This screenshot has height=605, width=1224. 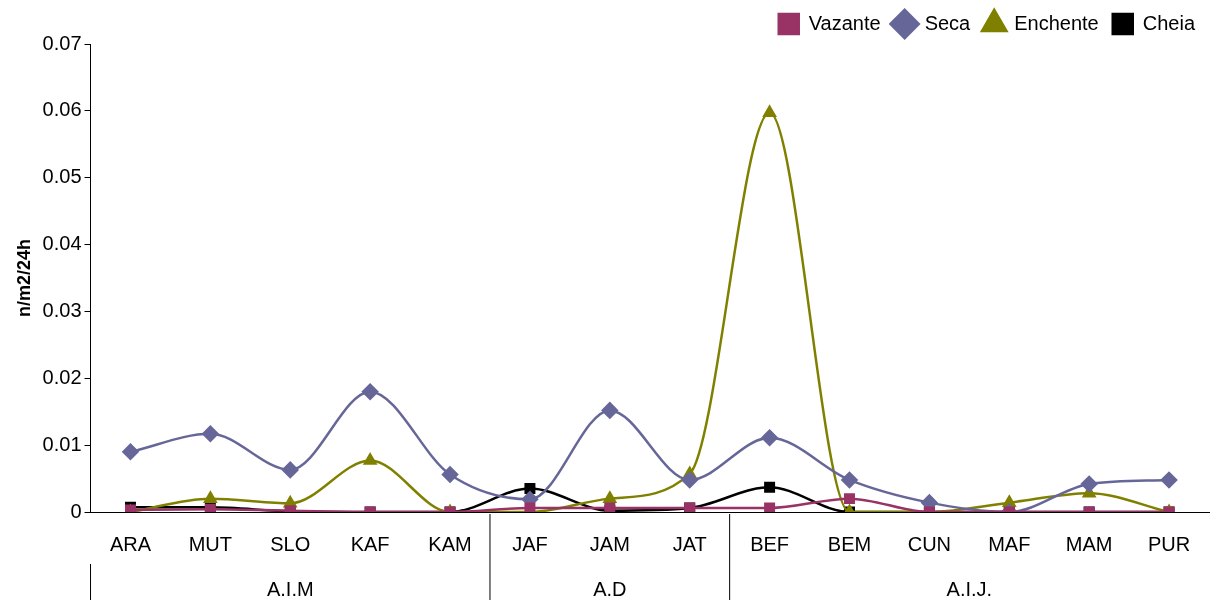 I want to click on x-tick-label: JAM, so click(x=609, y=543).